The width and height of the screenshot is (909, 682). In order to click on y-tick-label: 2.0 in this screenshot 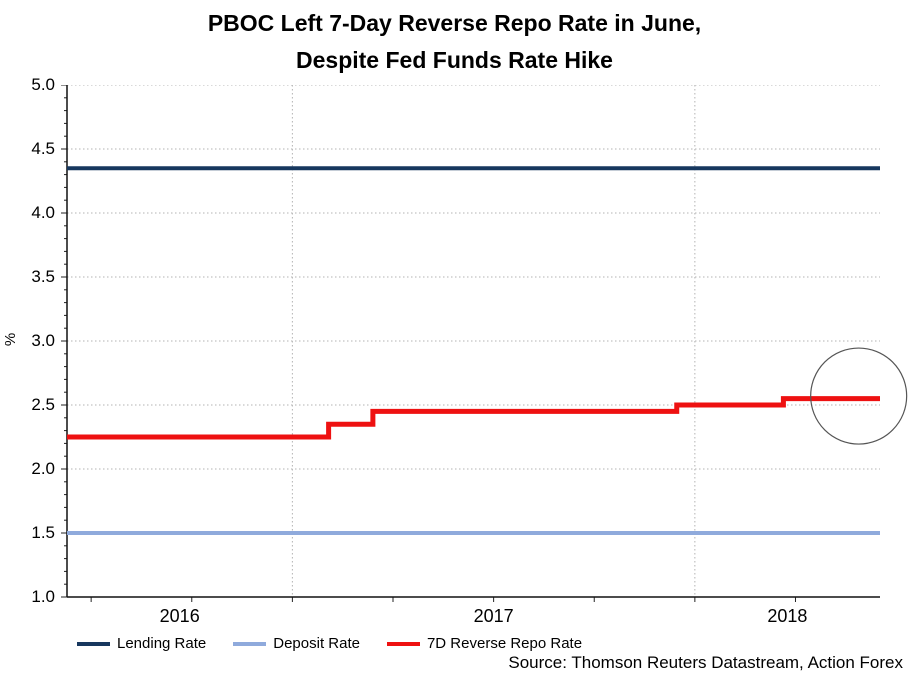, I will do `click(43, 468)`.